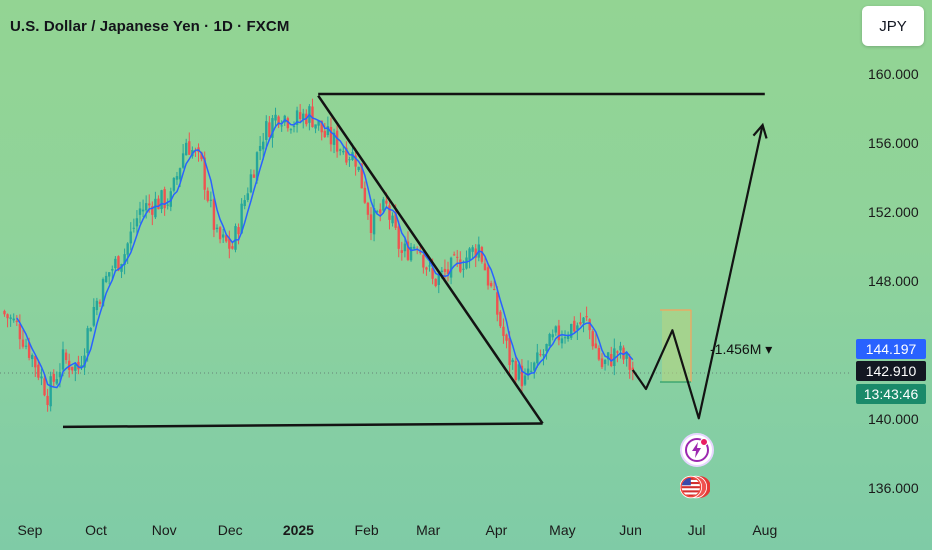 The image size is (932, 550). What do you see at coordinates (893, 26) in the screenshot?
I see `currency-button: JPY` at bounding box center [893, 26].